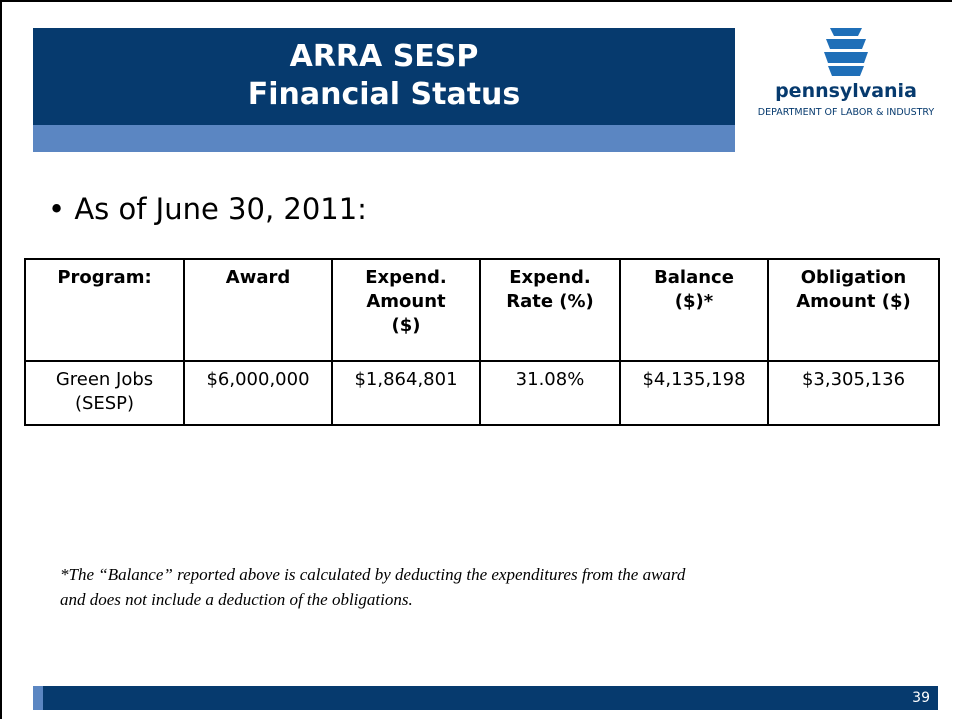  I want to click on cell-line: $4,135,198, so click(694, 379).